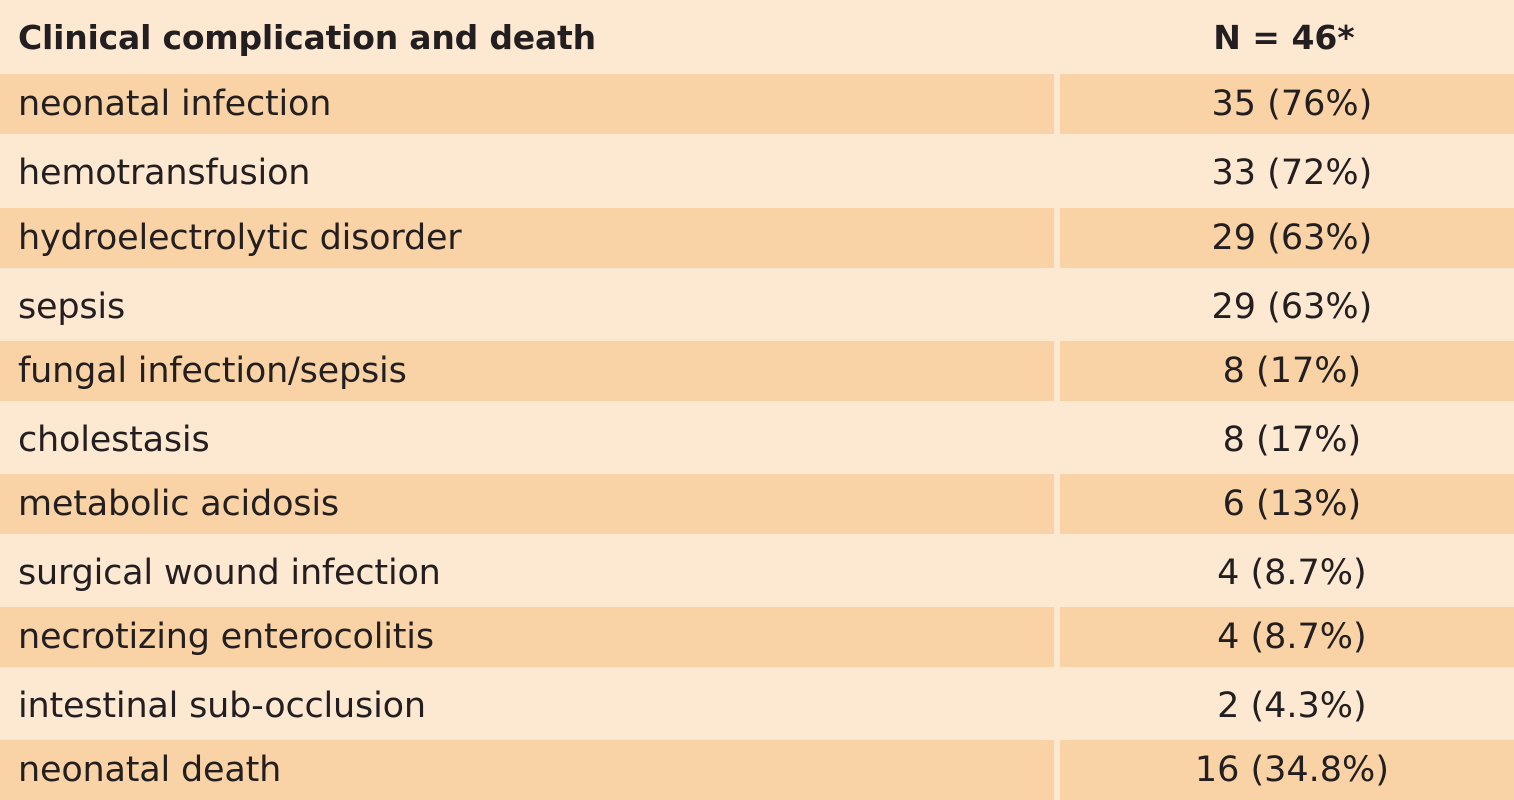  I want to click on table-row: fungal infection/sepsis 8 (17%), so click(757, 371).